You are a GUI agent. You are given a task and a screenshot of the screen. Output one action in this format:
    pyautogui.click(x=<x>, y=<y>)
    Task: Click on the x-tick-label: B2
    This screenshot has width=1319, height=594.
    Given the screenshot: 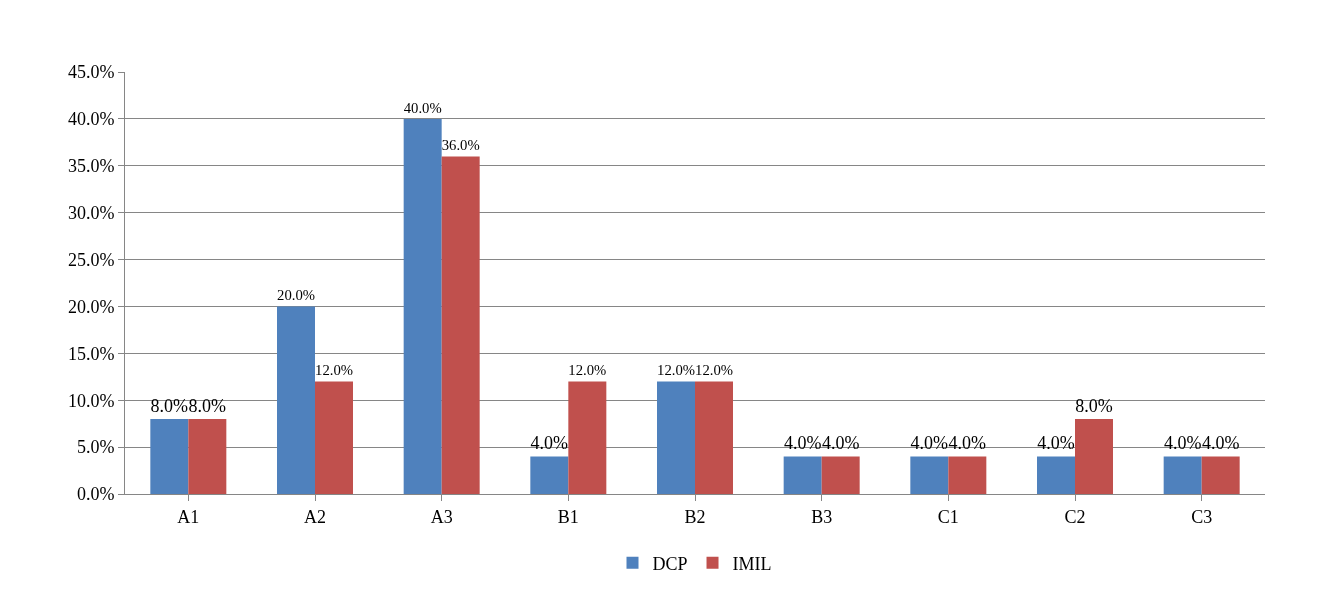 What is the action you would take?
    pyautogui.click(x=695, y=516)
    